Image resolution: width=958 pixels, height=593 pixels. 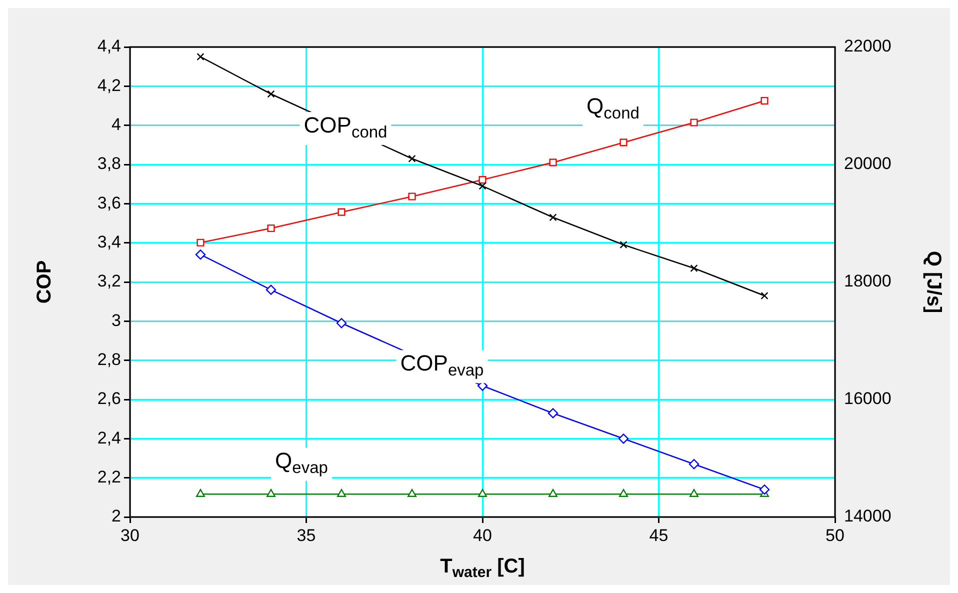 What do you see at coordinates (933, 282) in the screenshot?
I see `y2-axis-title: Q [J/s]` at bounding box center [933, 282].